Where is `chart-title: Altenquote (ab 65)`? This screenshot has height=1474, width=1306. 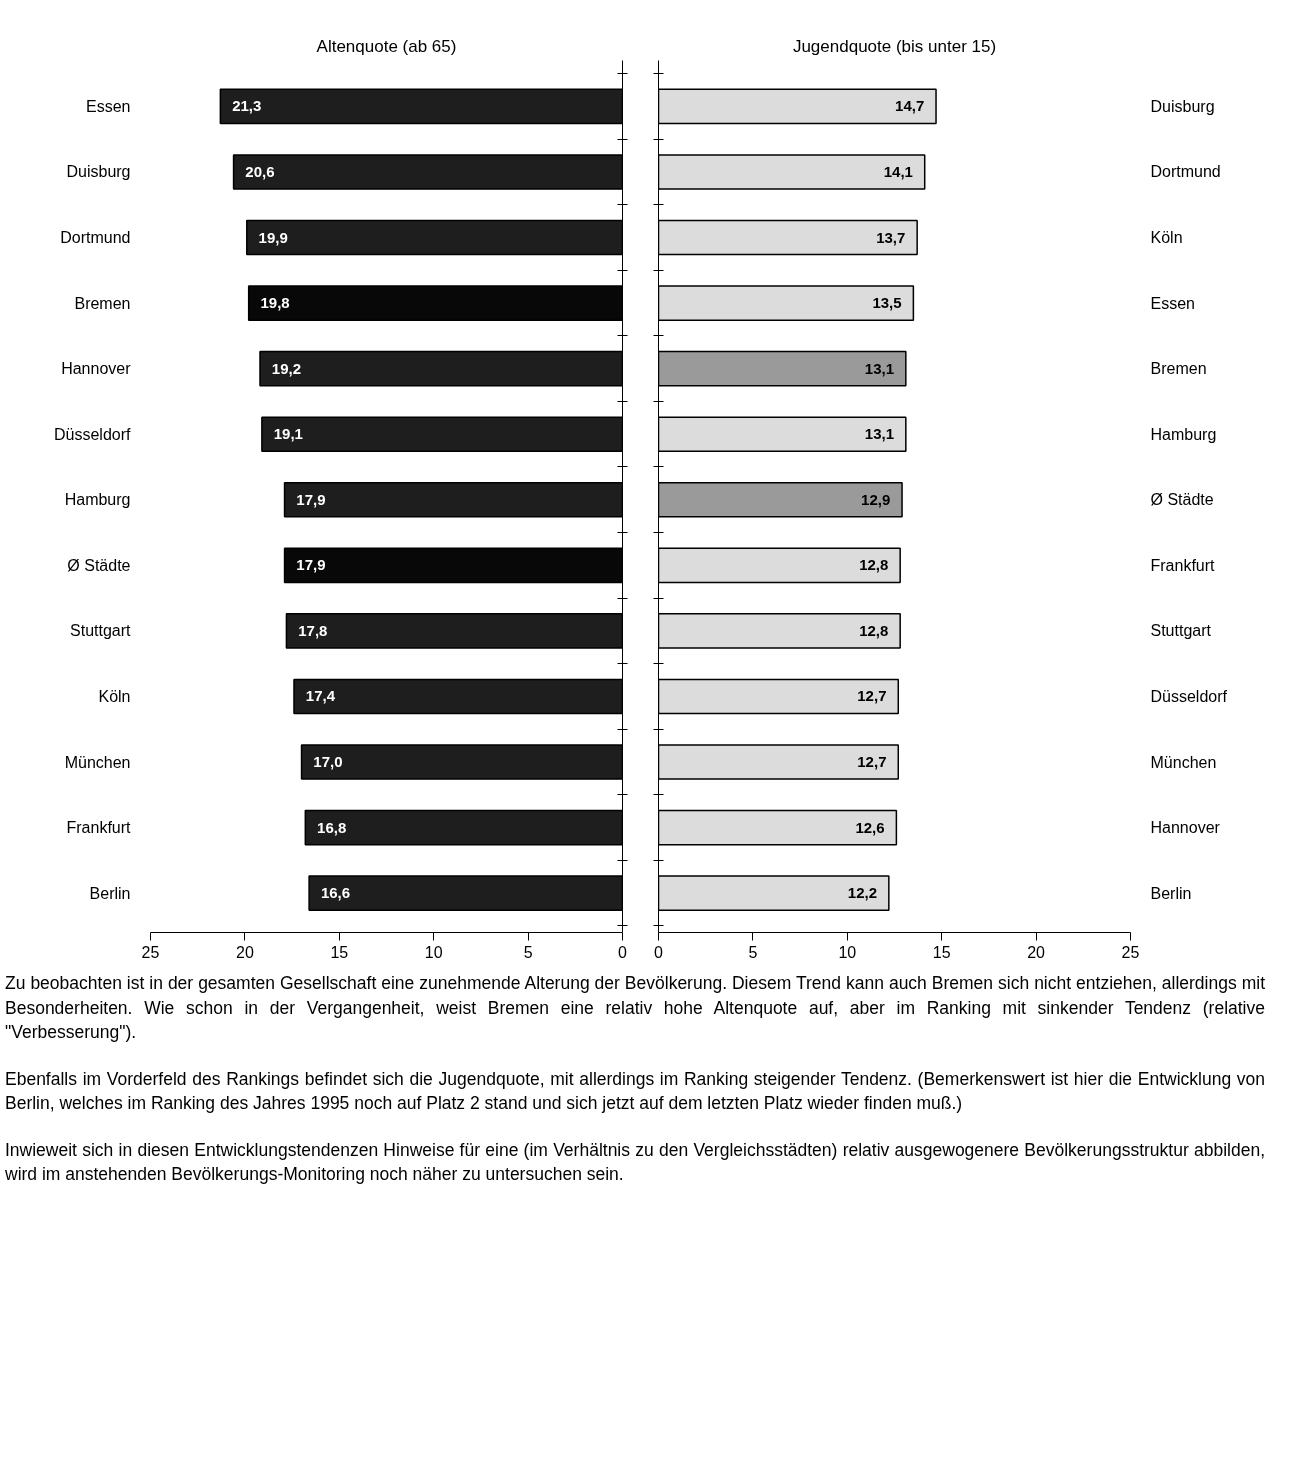 chart-title: Altenquote (ab 65) is located at coordinates (386, 46).